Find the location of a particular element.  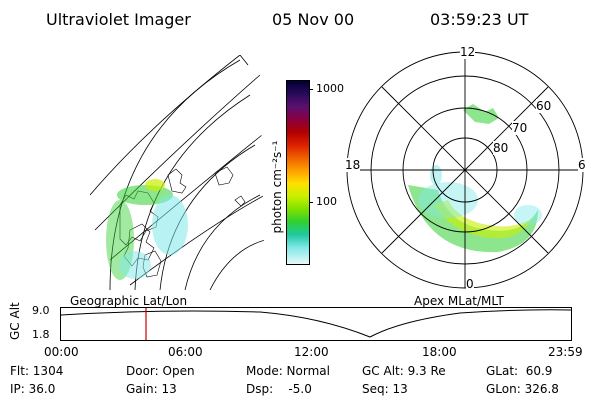

flight-number: Flt: 1304 is located at coordinates (37, 371).